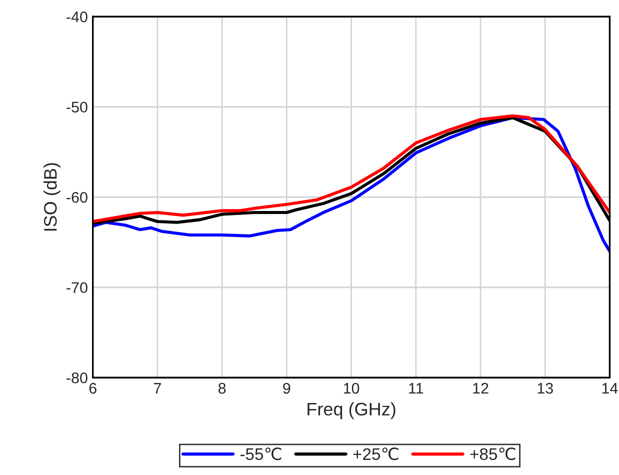 This screenshot has width=619, height=475. I want to click on y-tick-label: -60, so click(77, 197).